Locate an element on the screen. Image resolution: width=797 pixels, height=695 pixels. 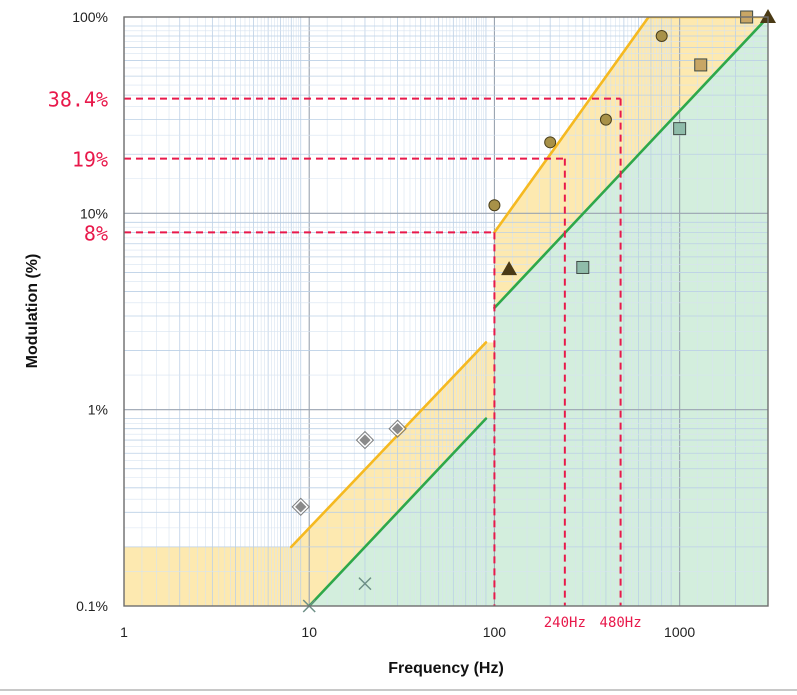
x-marker is located at coordinates (365, 584).